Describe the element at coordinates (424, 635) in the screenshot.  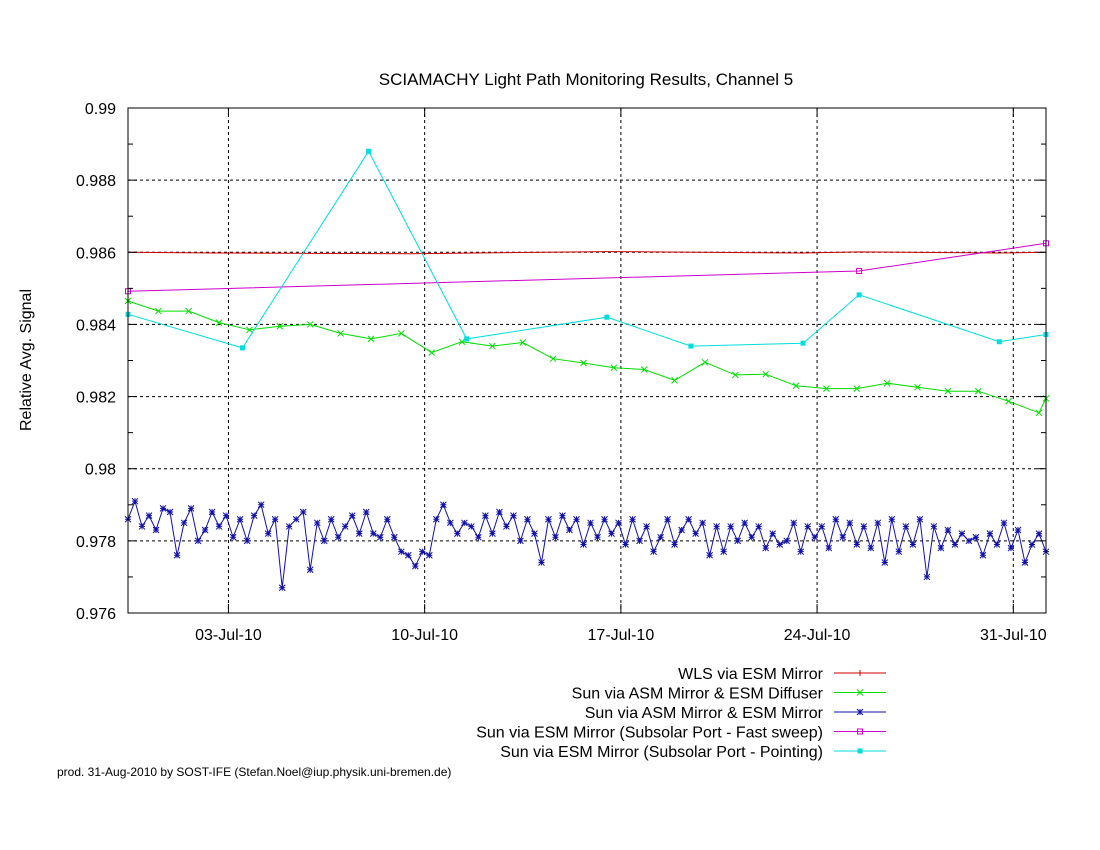
I see `x-tick-label: 10-Jul-10` at that location.